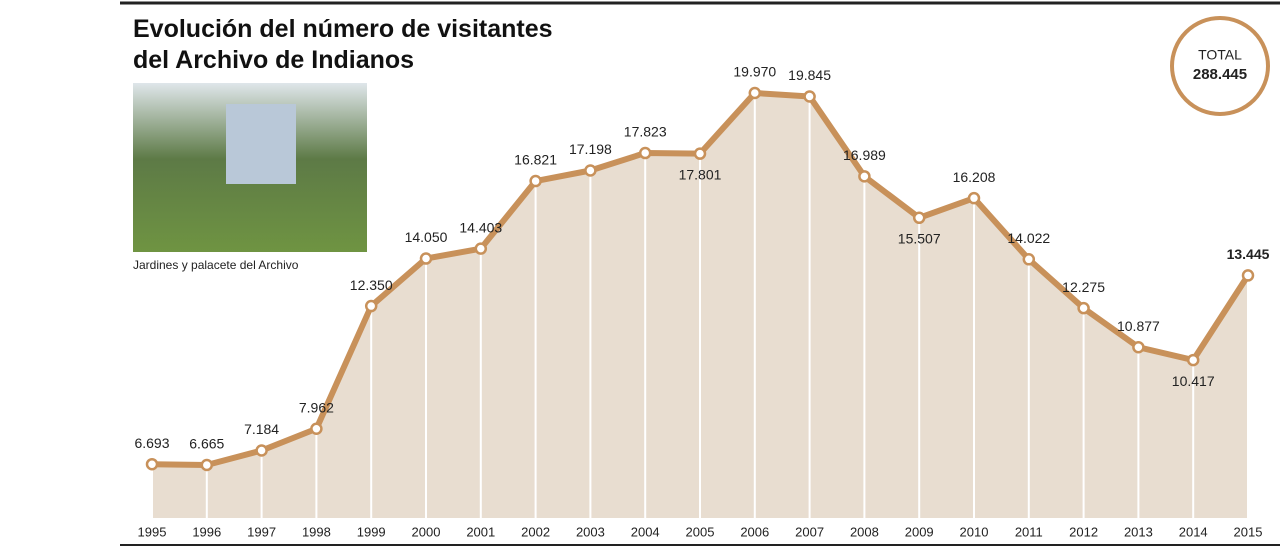 The image size is (1280, 548). What do you see at coordinates (809, 531) in the screenshot?
I see `x-tick-label: 2007` at bounding box center [809, 531].